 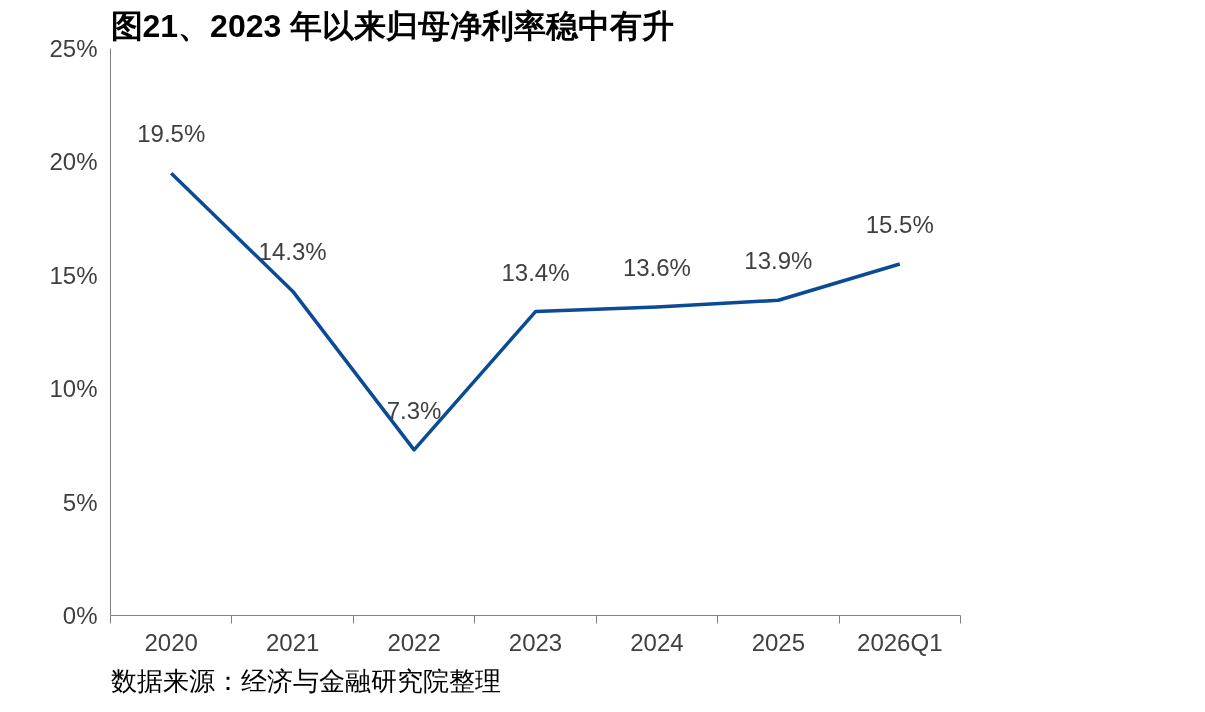 What do you see at coordinates (535, 642) in the screenshot?
I see `x-tick-label: 2023` at bounding box center [535, 642].